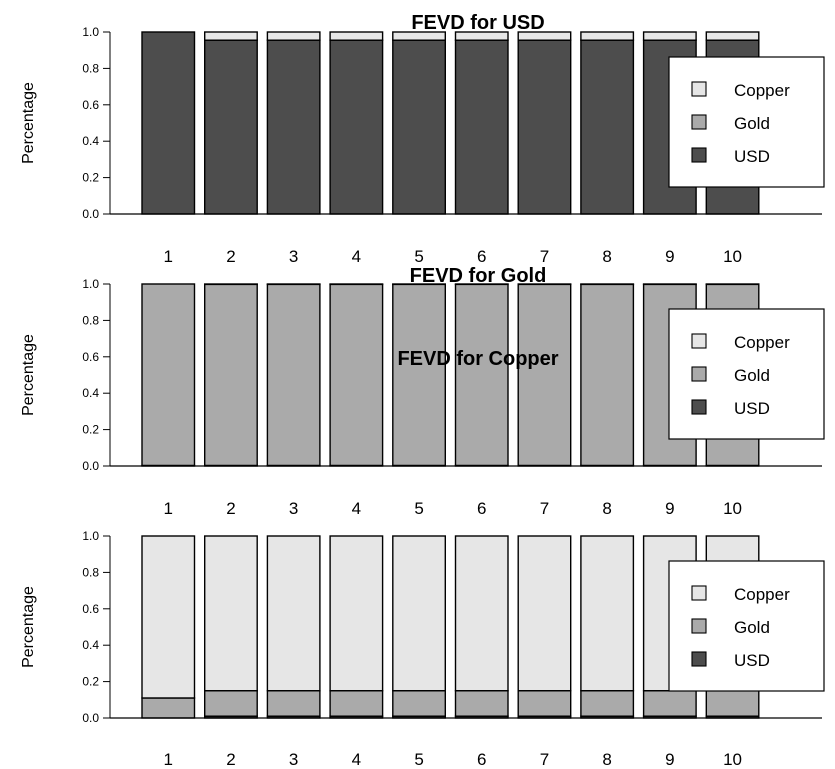  Describe the element at coordinates (477, 359) in the screenshot. I see `chart-title: FEVD for Copper` at that location.